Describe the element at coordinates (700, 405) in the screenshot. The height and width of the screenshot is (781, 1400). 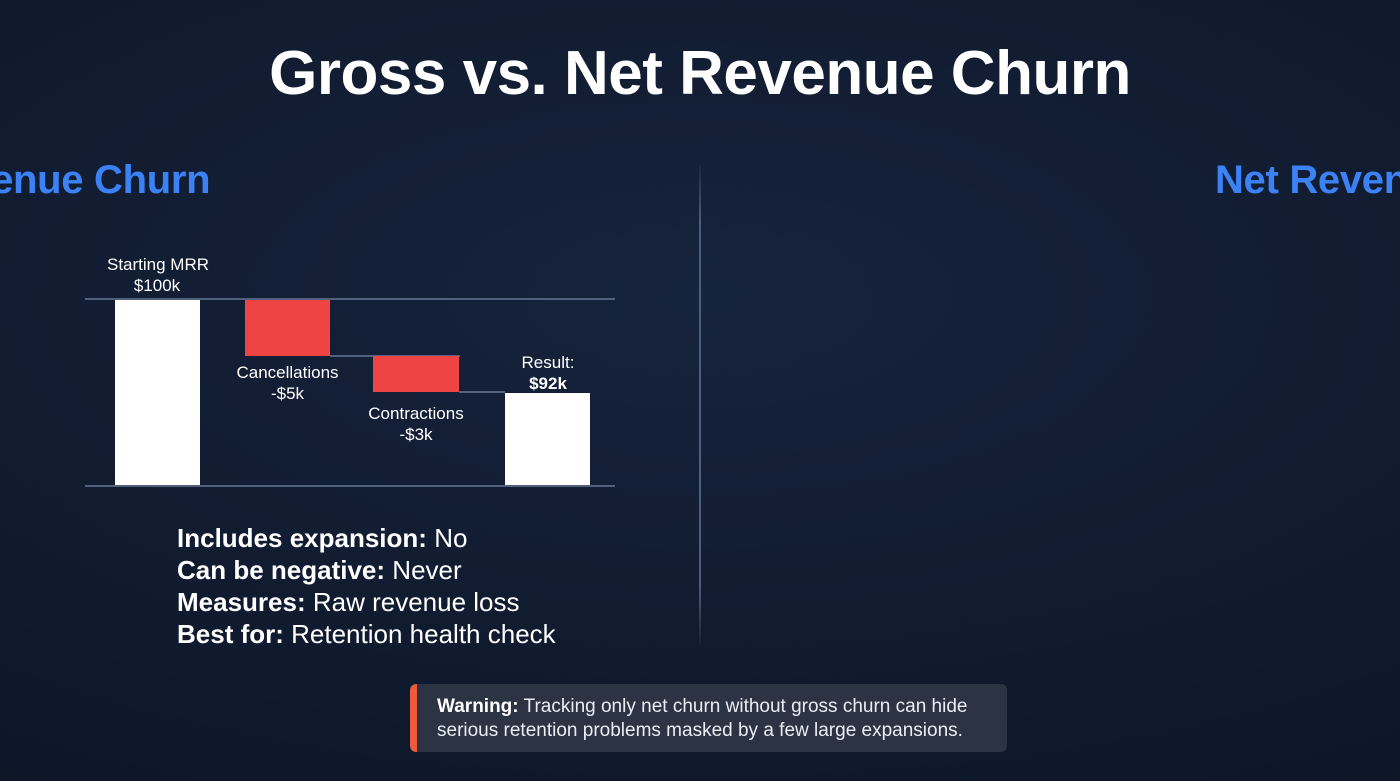
I see `column-divider` at that location.